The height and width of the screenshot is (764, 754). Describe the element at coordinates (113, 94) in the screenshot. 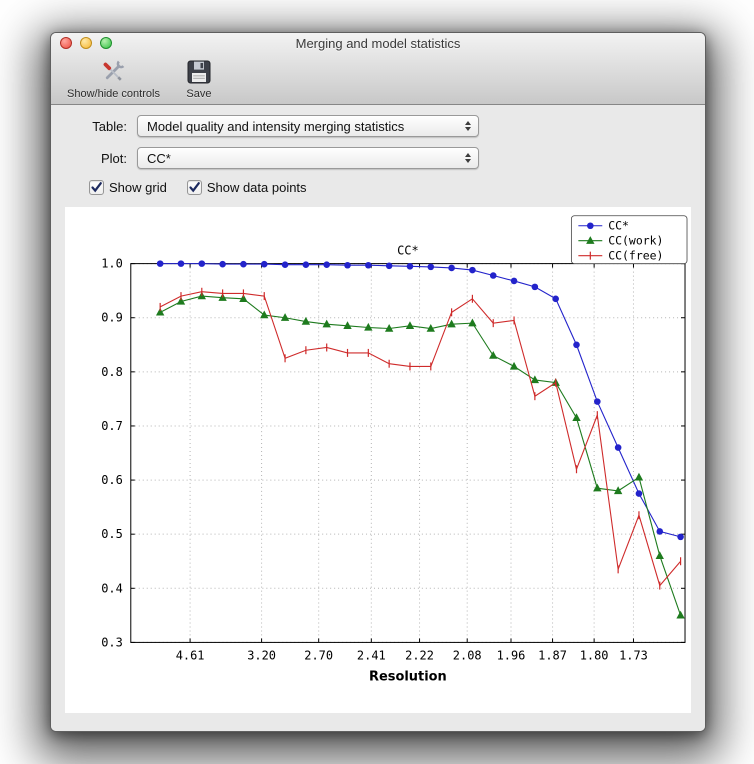

I see `show-hide-controls-label: Show/hide controls` at that location.